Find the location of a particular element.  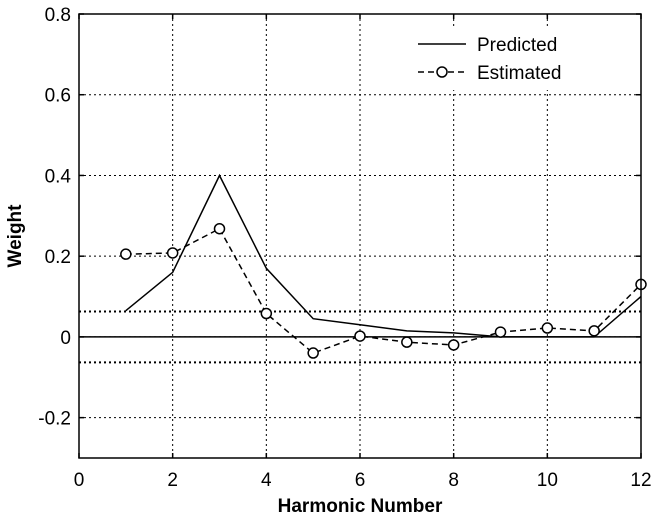

y-tick-label: 0.2 is located at coordinates (58, 257).